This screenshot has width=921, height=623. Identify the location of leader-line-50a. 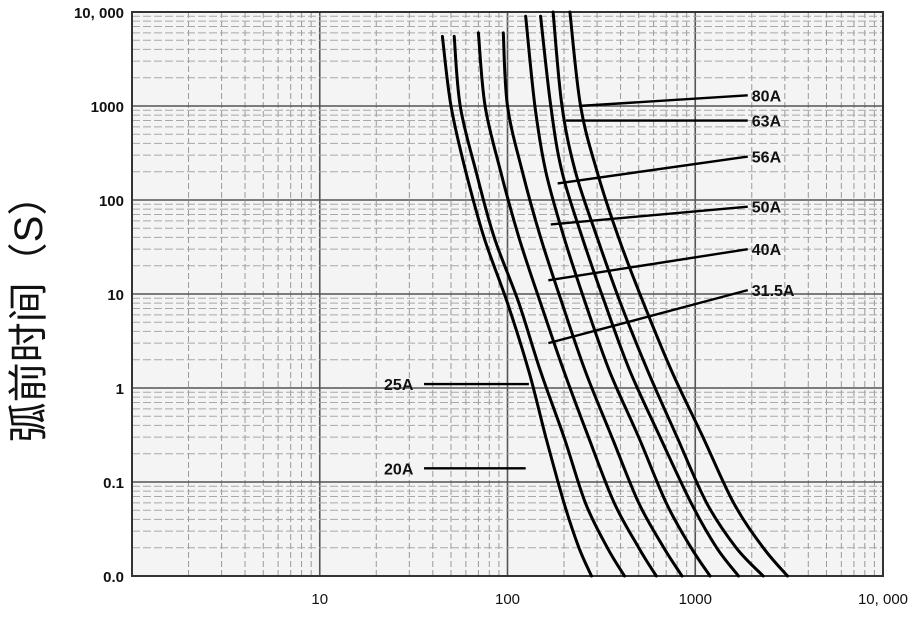
(649, 215).